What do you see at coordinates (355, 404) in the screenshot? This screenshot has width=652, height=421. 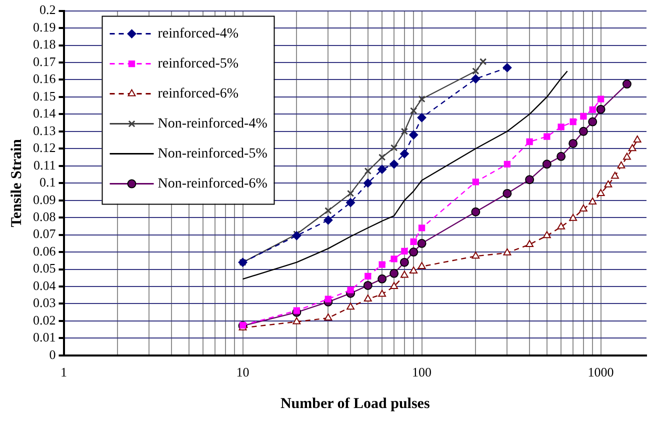 I see `x-axis-title: Number of Load pulses` at bounding box center [355, 404].